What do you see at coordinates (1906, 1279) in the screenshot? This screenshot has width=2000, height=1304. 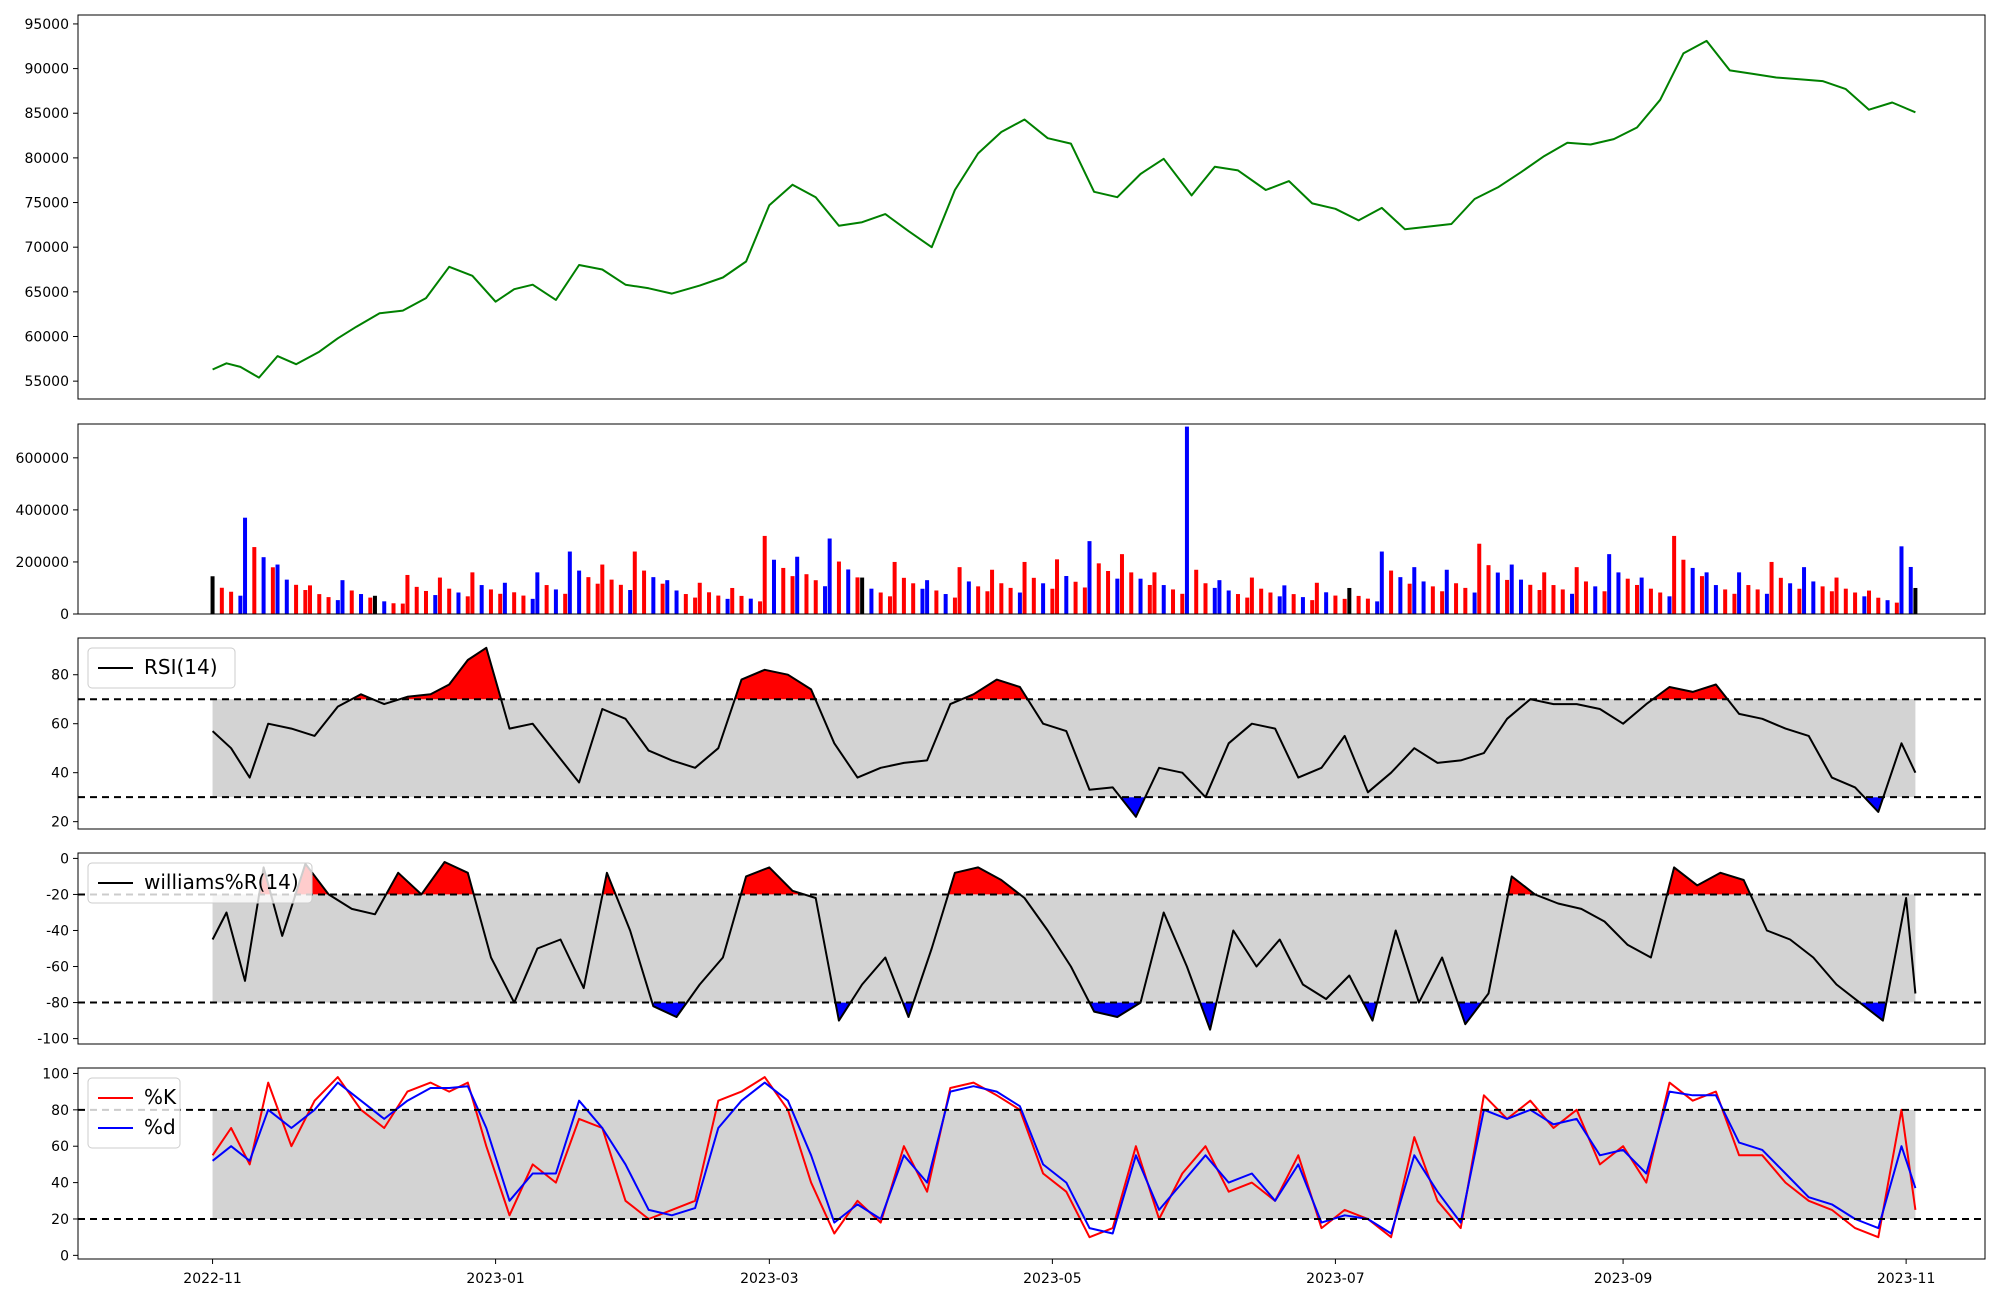 I see `x-tick-label-6: 2023-11` at bounding box center [1906, 1279].